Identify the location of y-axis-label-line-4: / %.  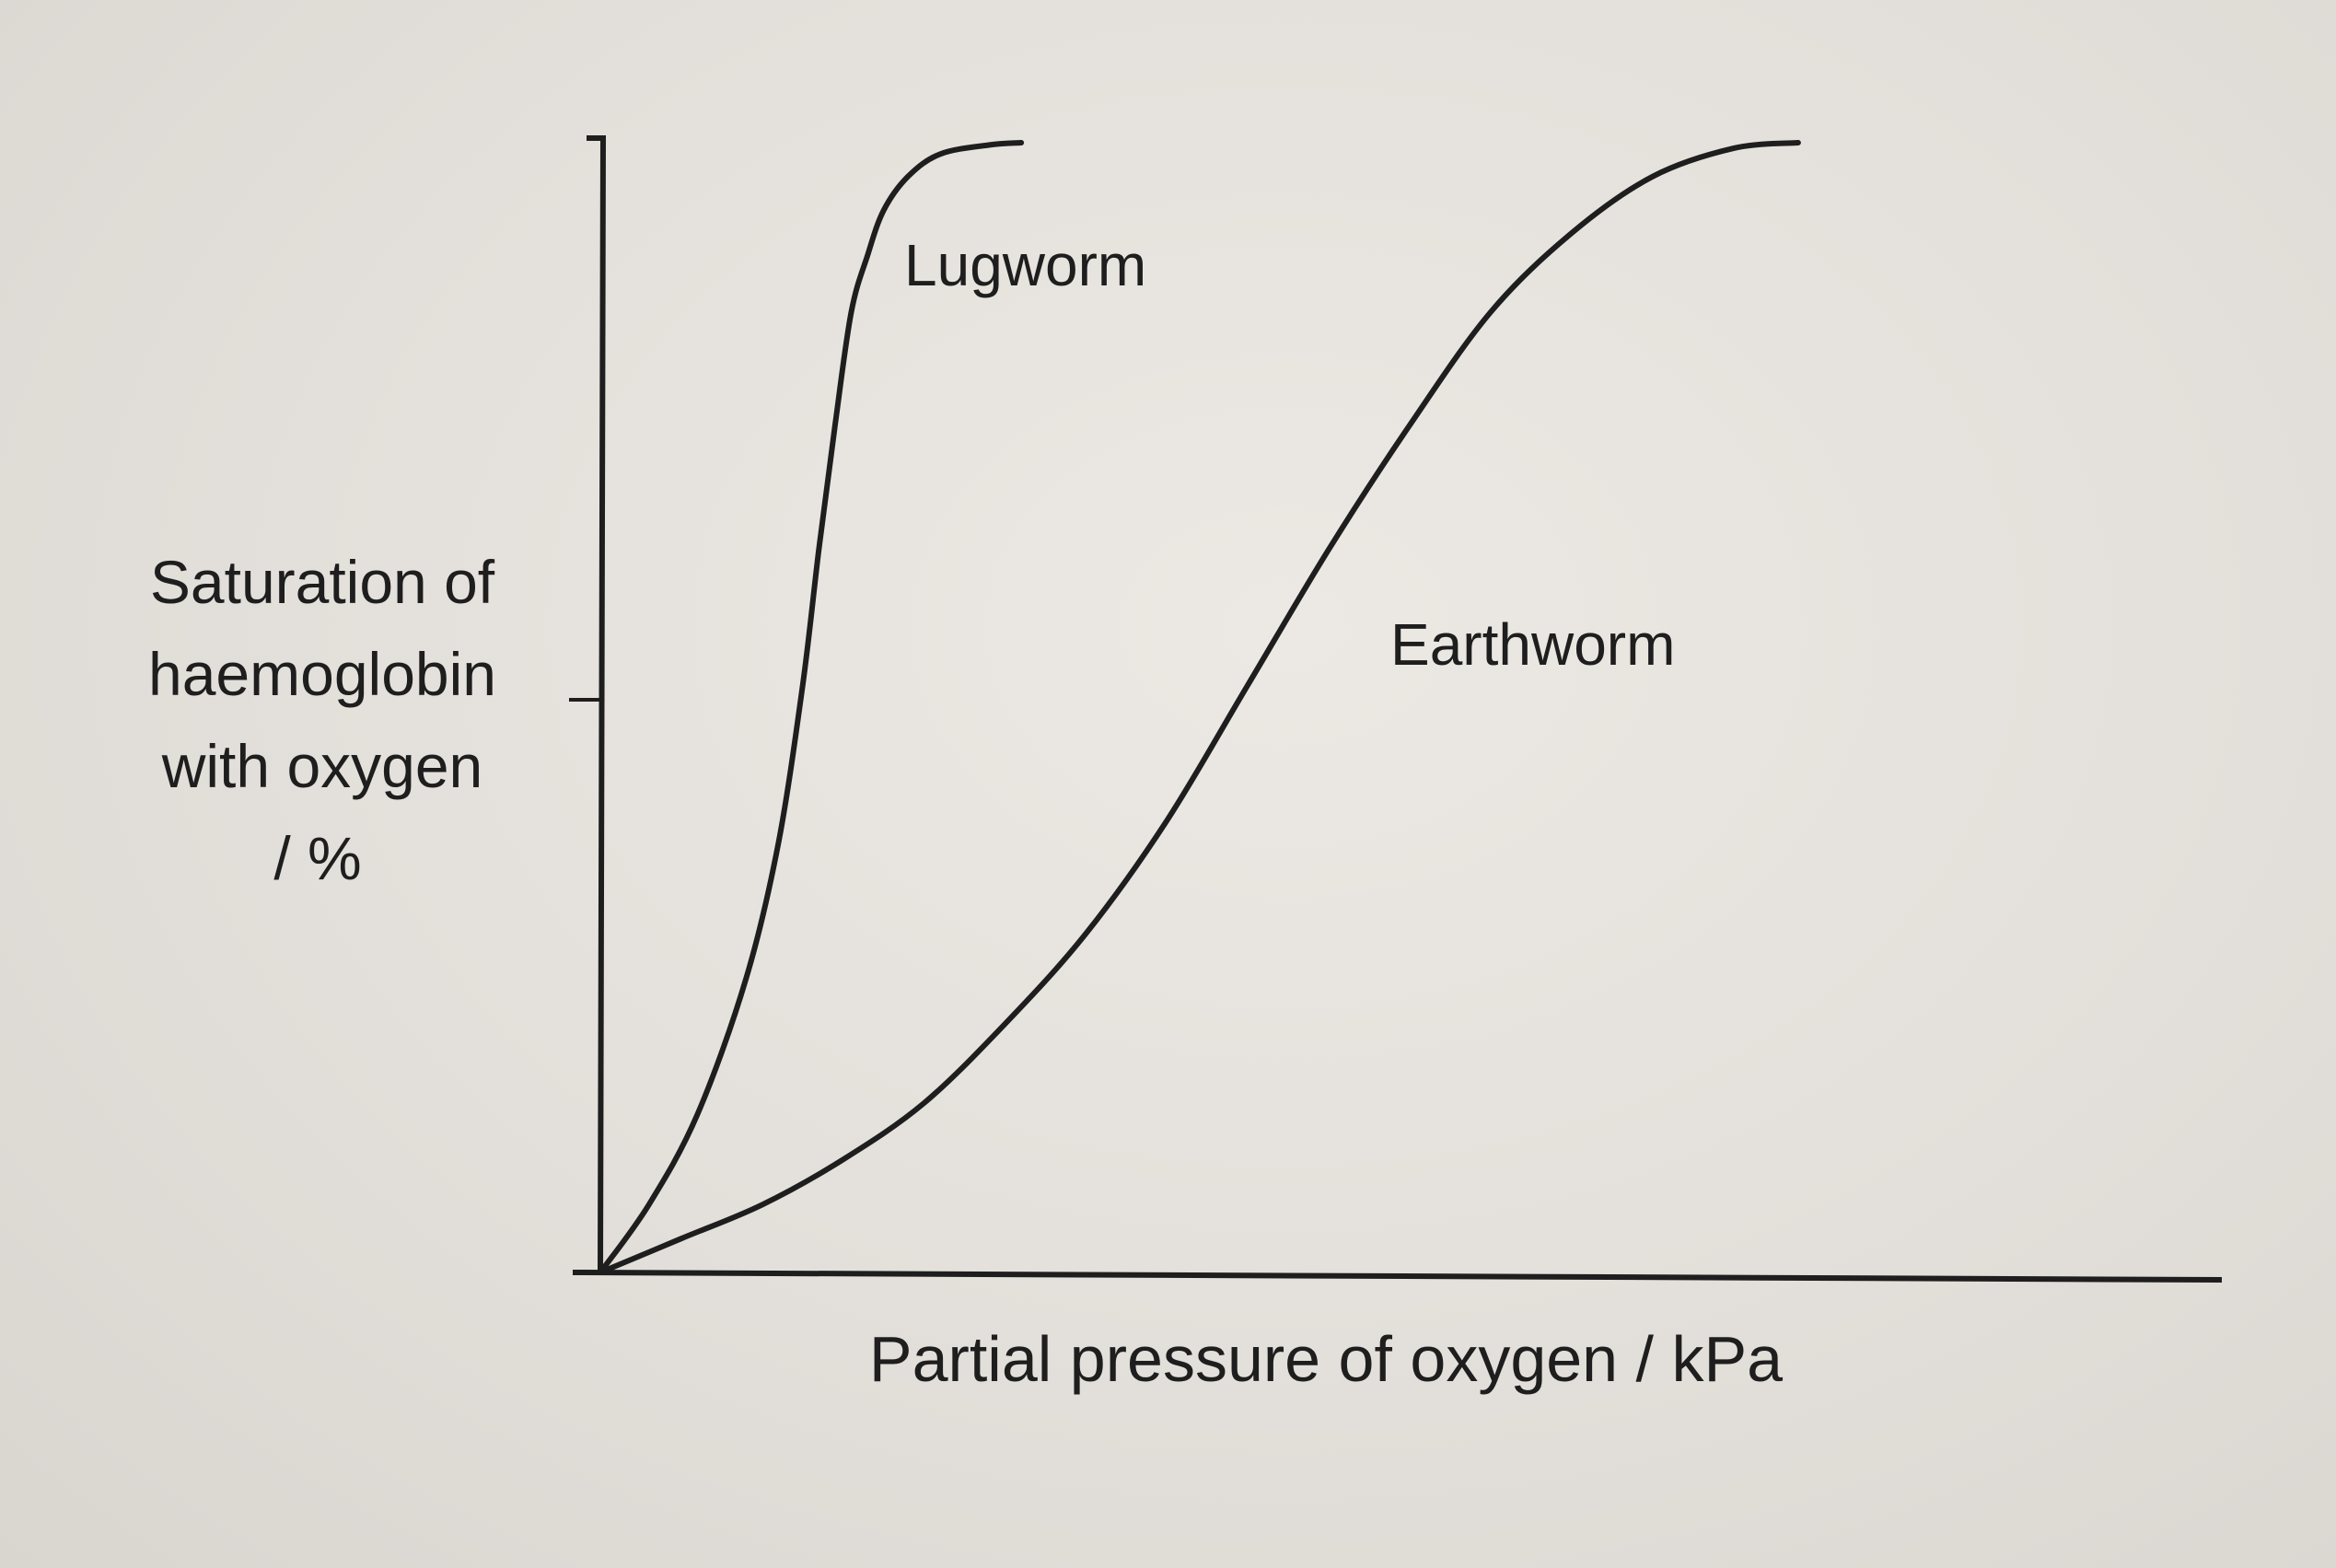
(317, 858).